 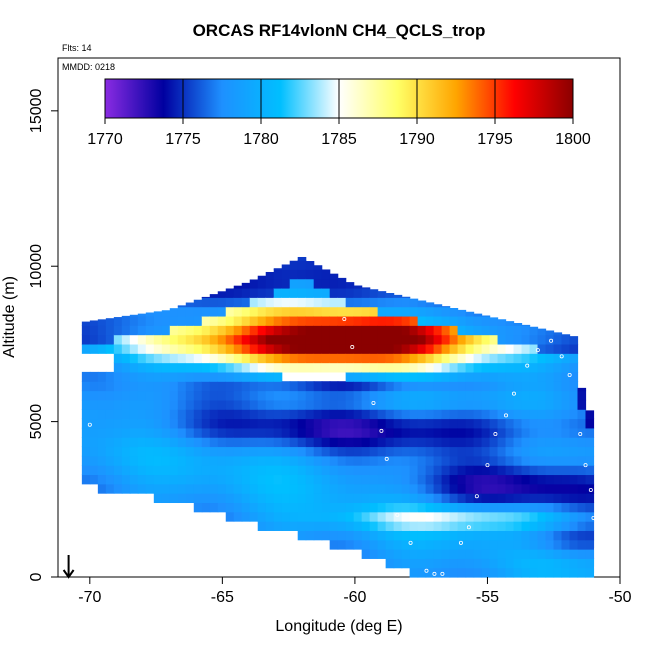 I want to click on arrow-marker, so click(x=68, y=567).